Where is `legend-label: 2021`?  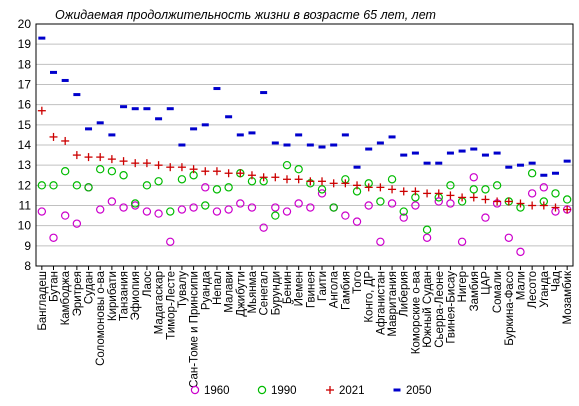
legend-label: 2021 is located at coordinates (352, 391).